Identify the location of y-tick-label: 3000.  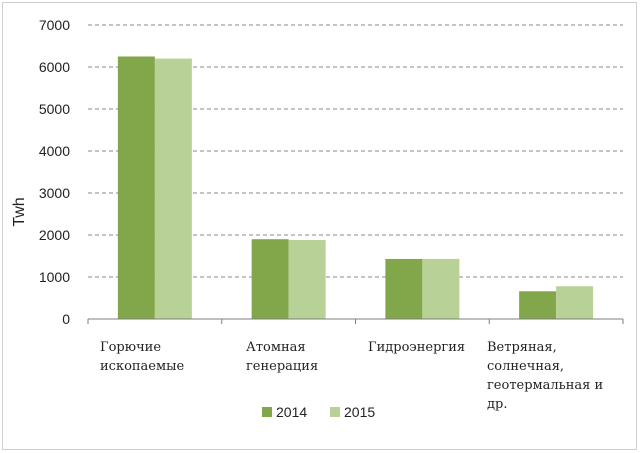
(54, 193).